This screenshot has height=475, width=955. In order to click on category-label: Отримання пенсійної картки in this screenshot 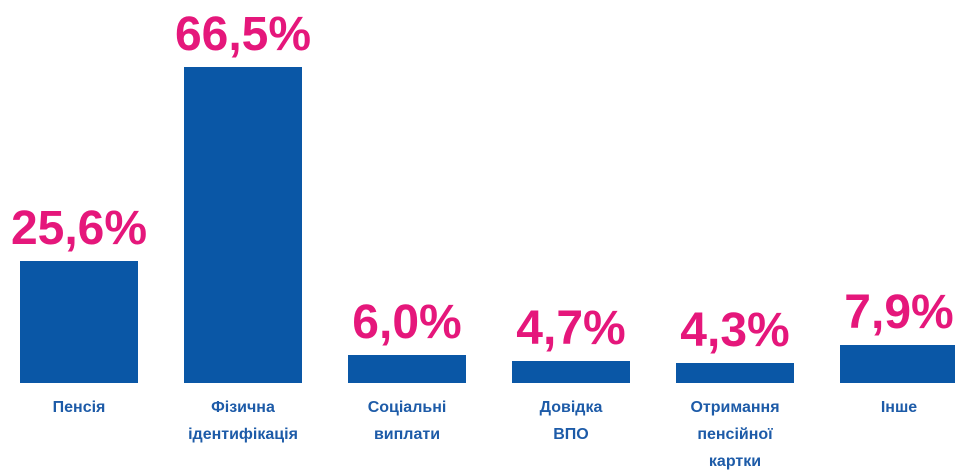, I will do `click(735, 434)`.